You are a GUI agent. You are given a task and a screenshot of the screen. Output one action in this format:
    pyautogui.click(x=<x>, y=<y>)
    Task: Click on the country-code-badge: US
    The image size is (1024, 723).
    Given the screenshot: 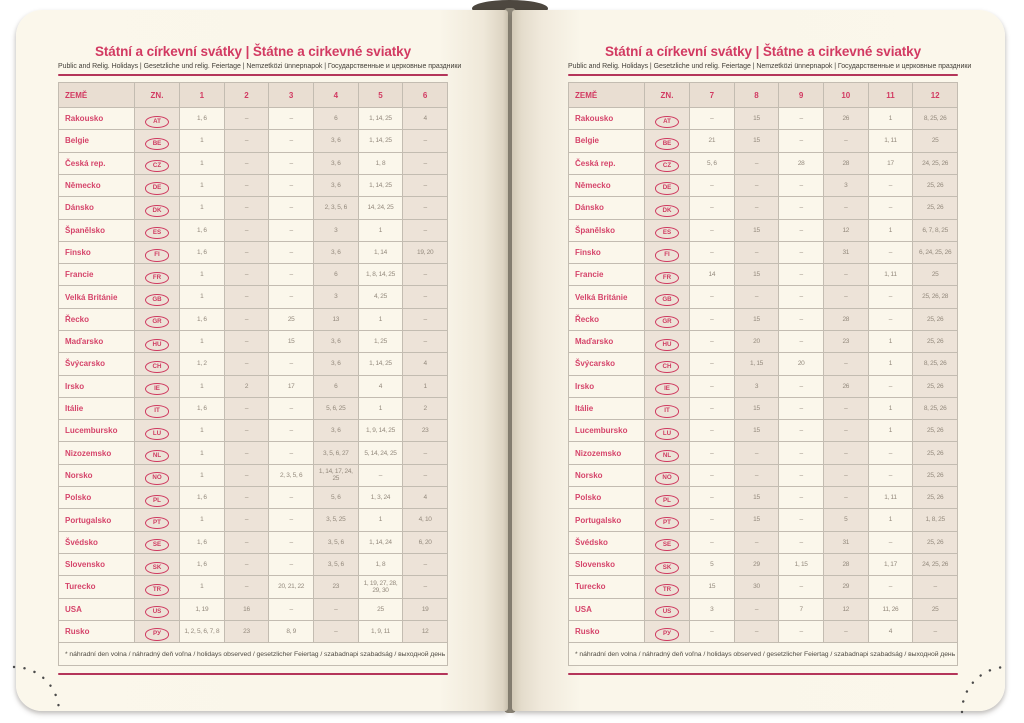 What is the action you would take?
    pyautogui.click(x=157, y=612)
    